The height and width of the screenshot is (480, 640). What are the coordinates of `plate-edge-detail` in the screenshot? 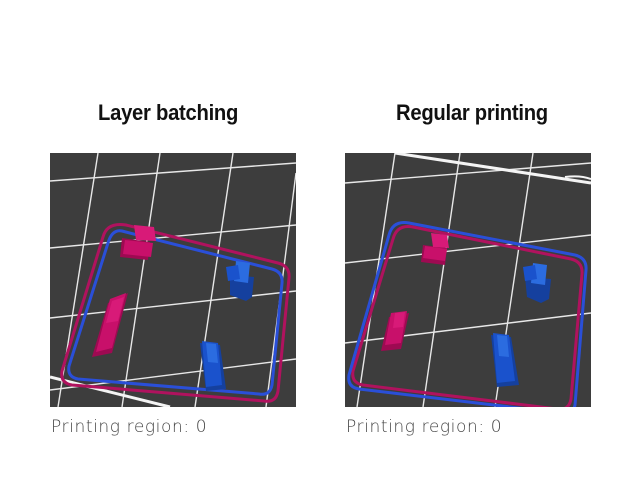 It's located at (577, 177).